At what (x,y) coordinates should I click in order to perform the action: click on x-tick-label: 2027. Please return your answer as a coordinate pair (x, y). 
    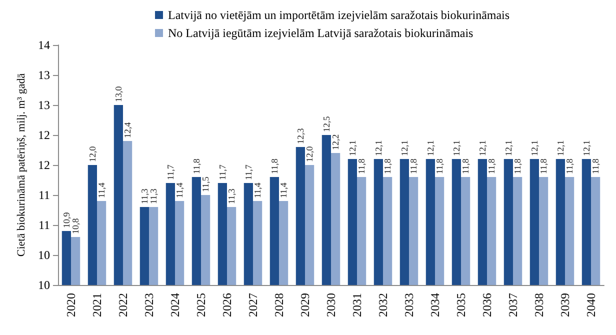
    Looking at the image, I should click on (253, 305).